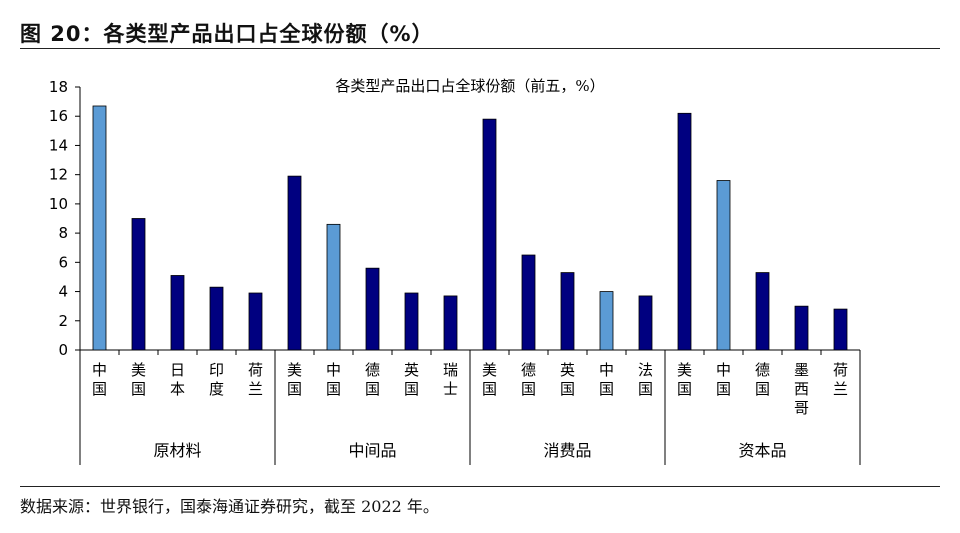 The image size is (960, 533). Describe the element at coordinates (177, 450) in the screenshot. I see `group-label: 原材料` at that location.